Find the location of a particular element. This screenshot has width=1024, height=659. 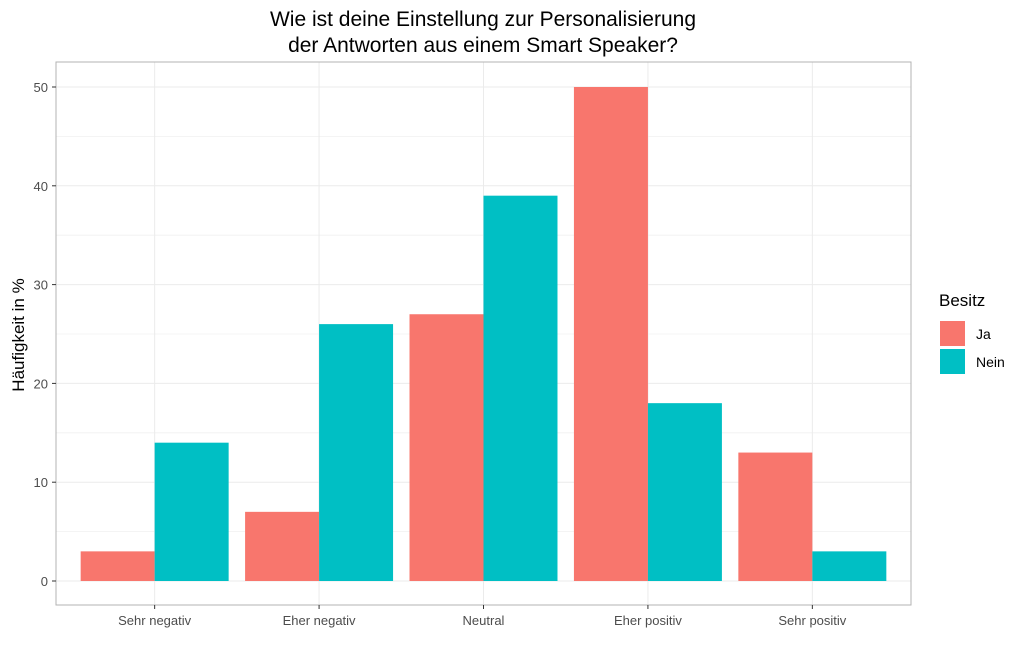

y-axis: 0 10 20 30 40 50 is located at coordinates (45, 334).